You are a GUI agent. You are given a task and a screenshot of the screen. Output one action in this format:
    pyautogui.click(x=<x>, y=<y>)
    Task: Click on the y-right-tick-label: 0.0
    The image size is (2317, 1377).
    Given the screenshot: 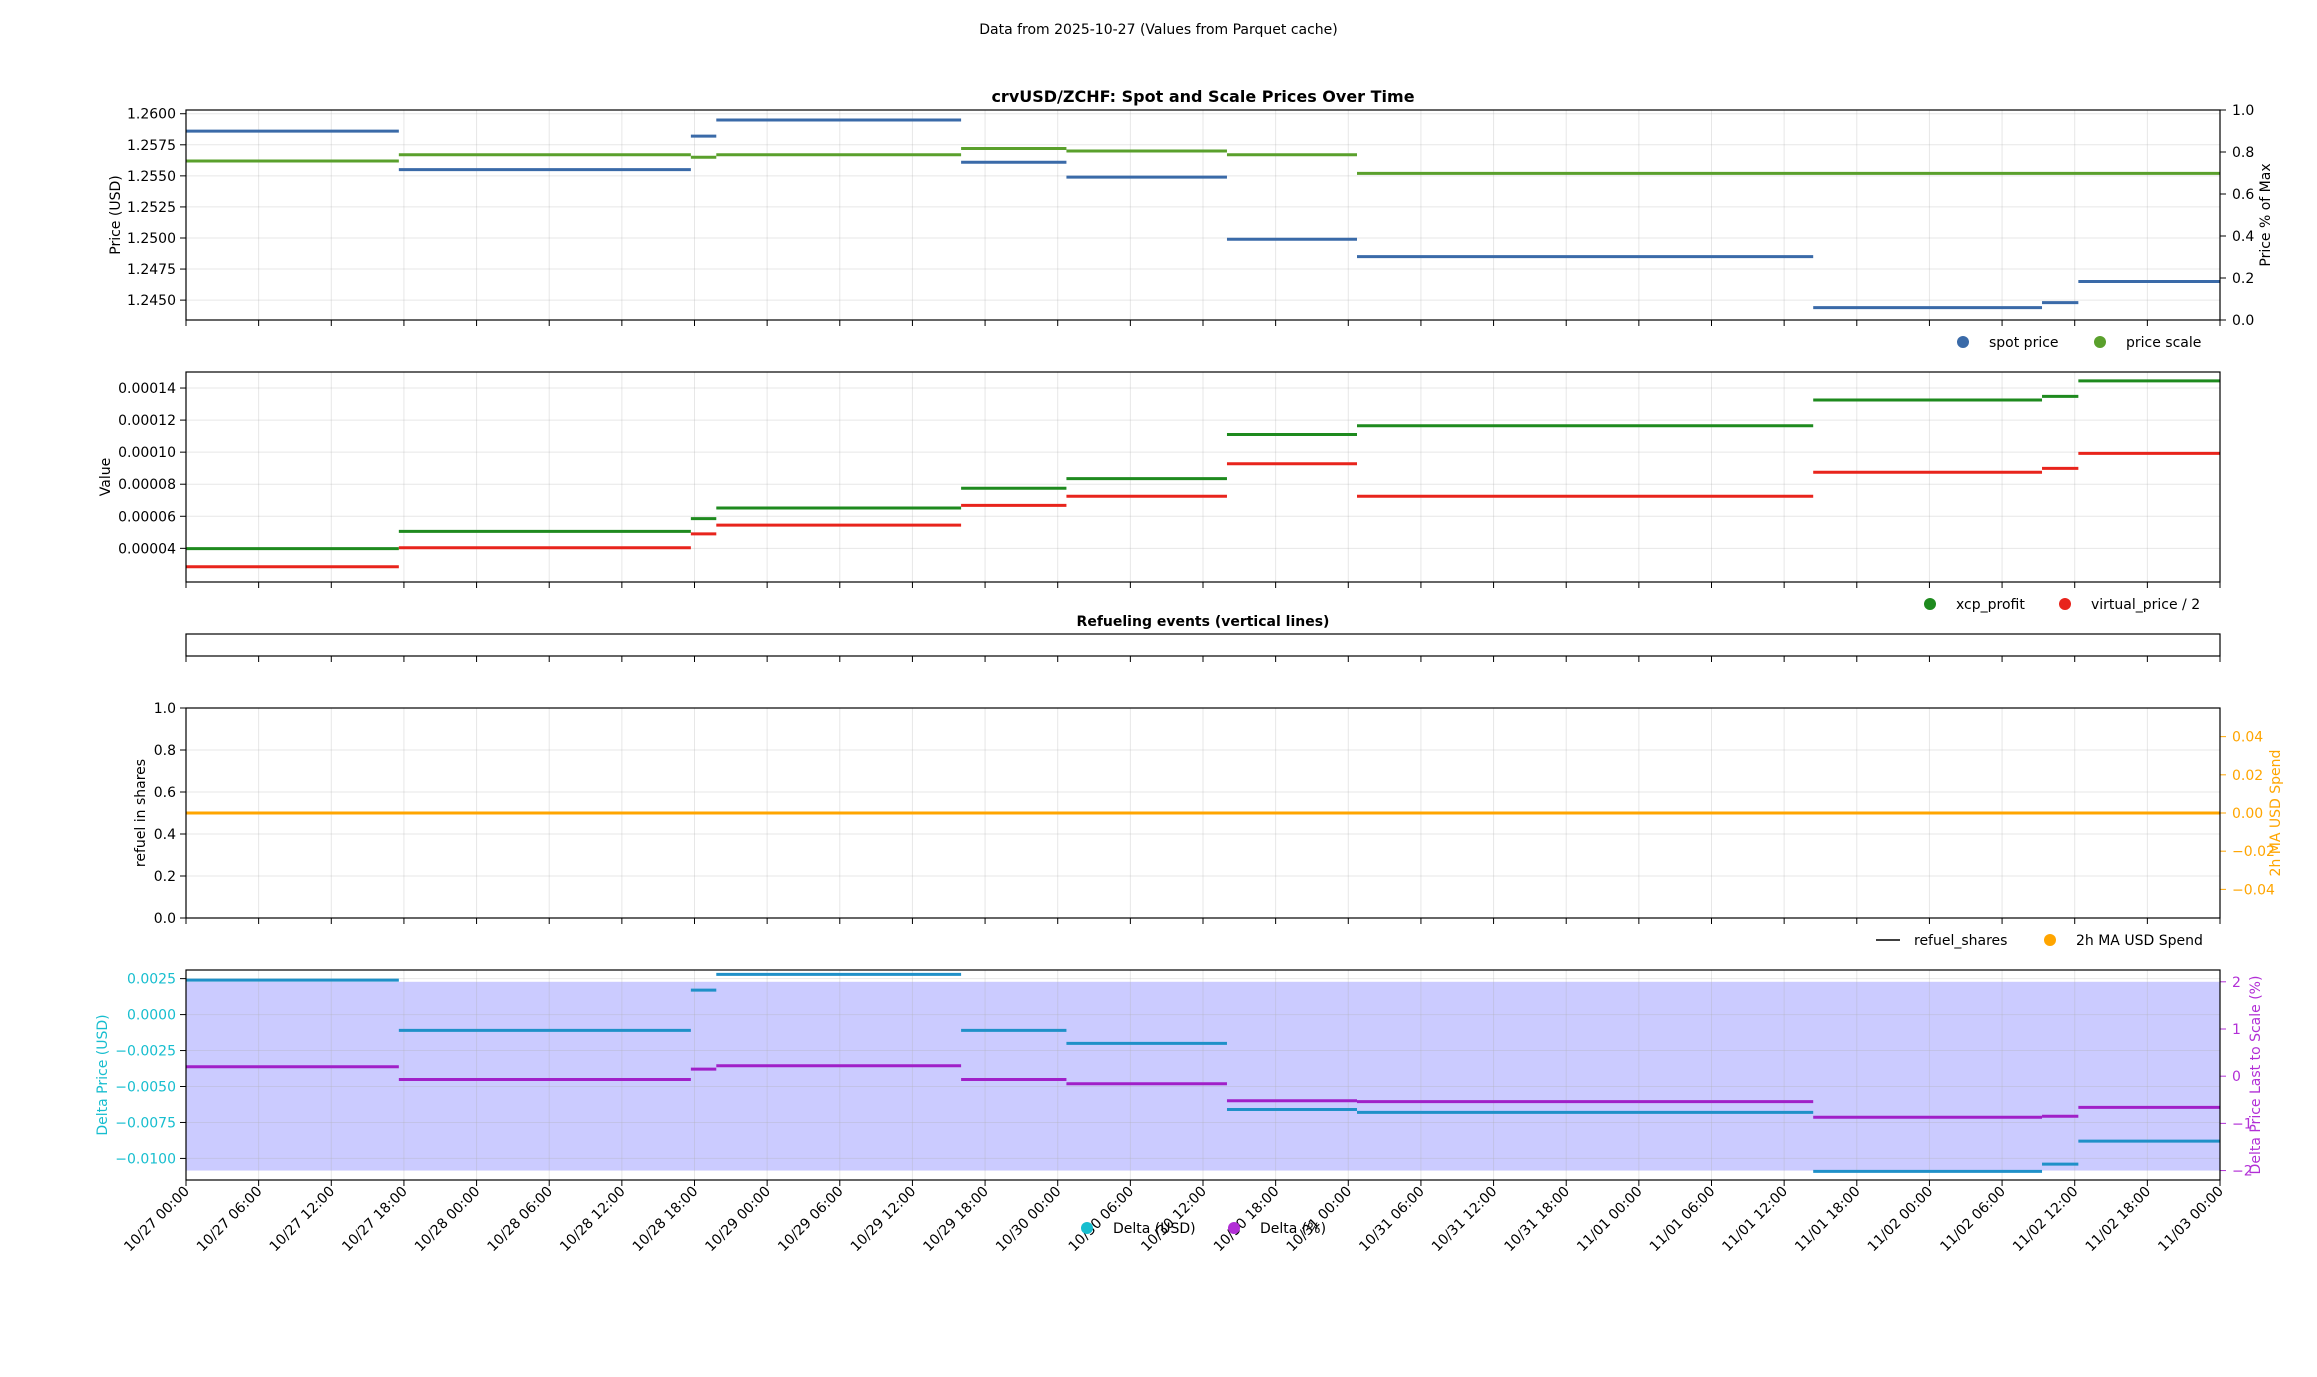 What is the action you would take?
    pyautogui.click(x=2243, y=321)
    